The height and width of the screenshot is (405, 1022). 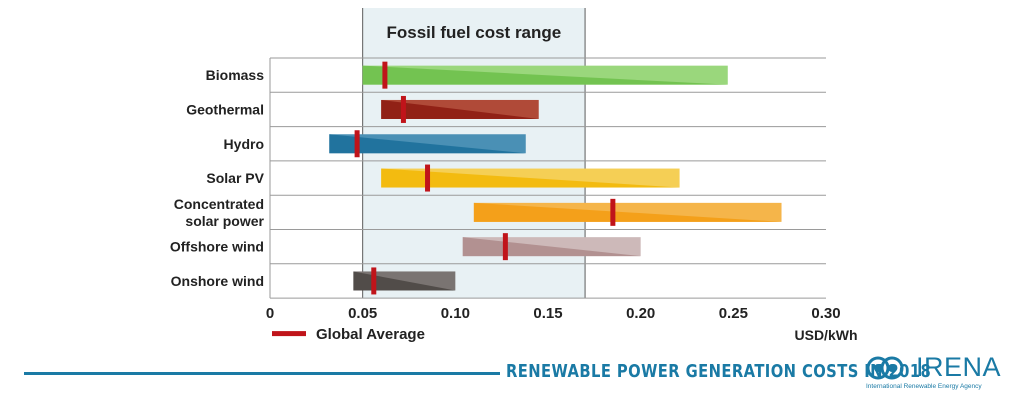 I want to click on category-label: Hydro, so click(x=244, y=144).